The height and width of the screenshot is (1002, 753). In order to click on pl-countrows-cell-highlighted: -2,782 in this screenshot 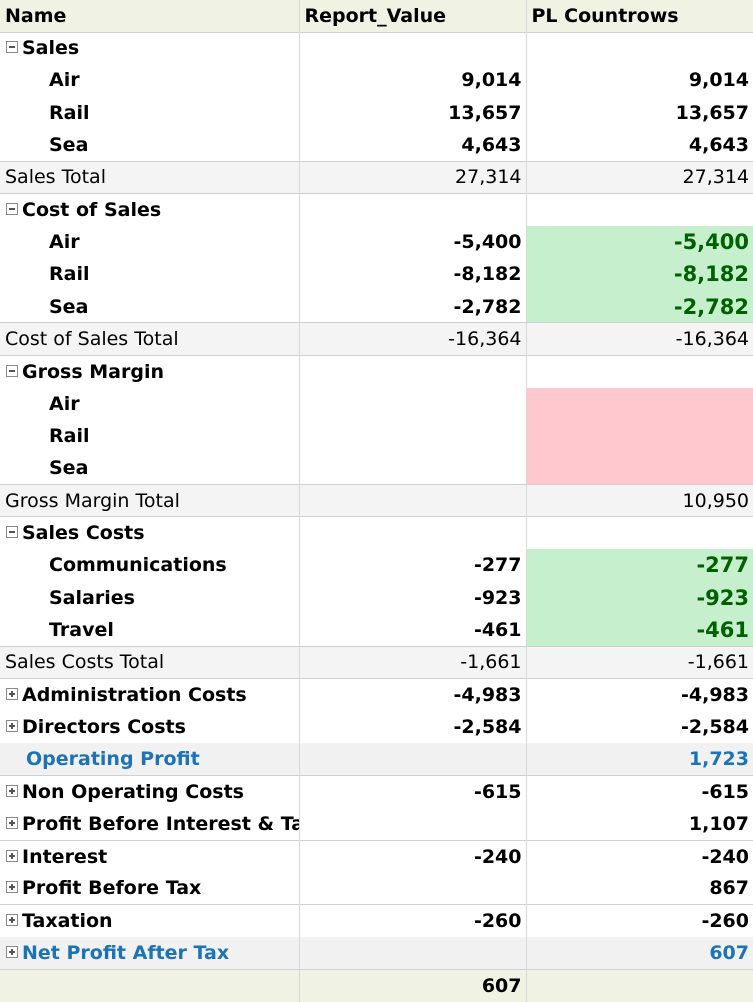, I will do `click(639, 306)`.